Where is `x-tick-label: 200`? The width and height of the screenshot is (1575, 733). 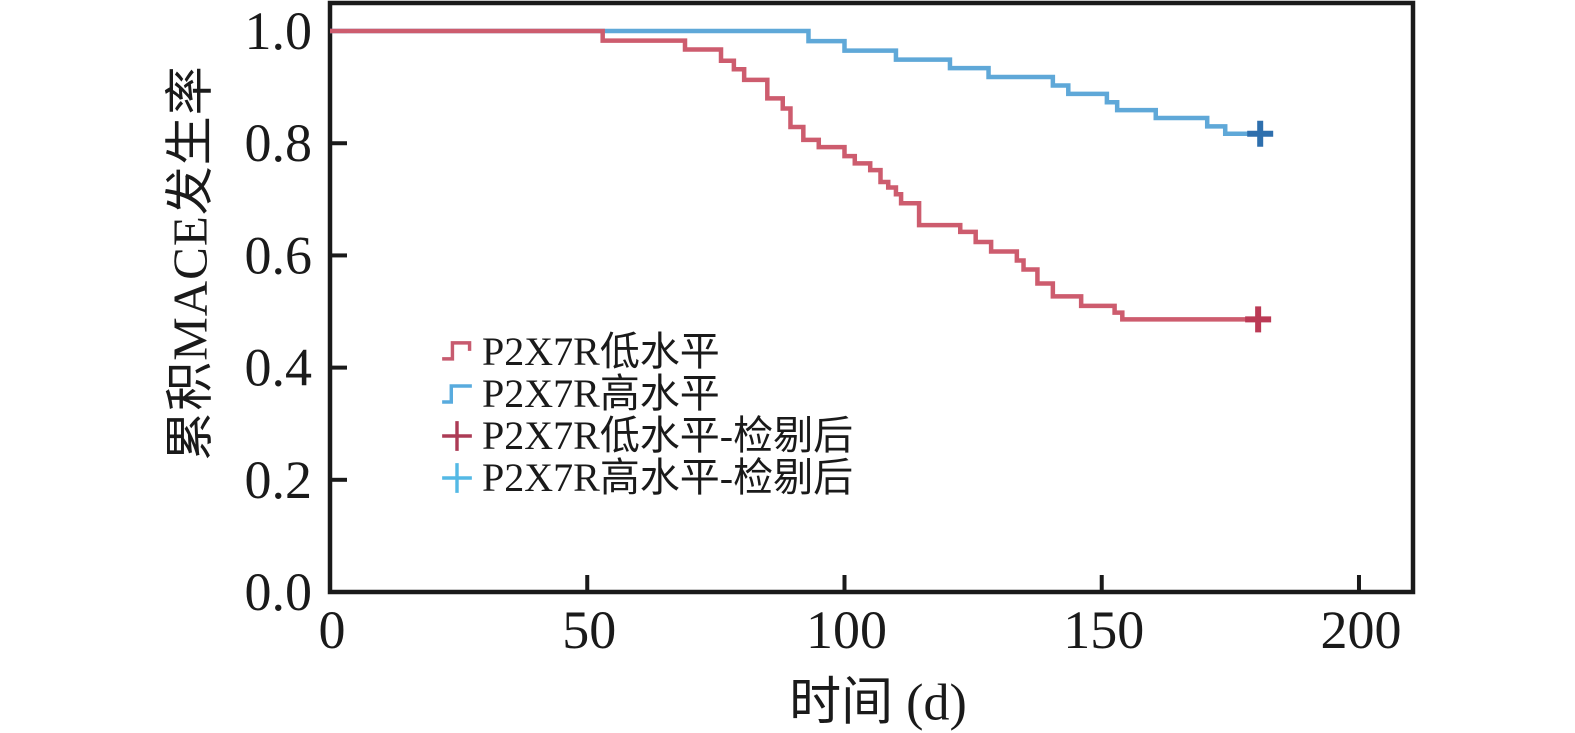
x-tick-label: 200 is located at coordinates (1360, 630).